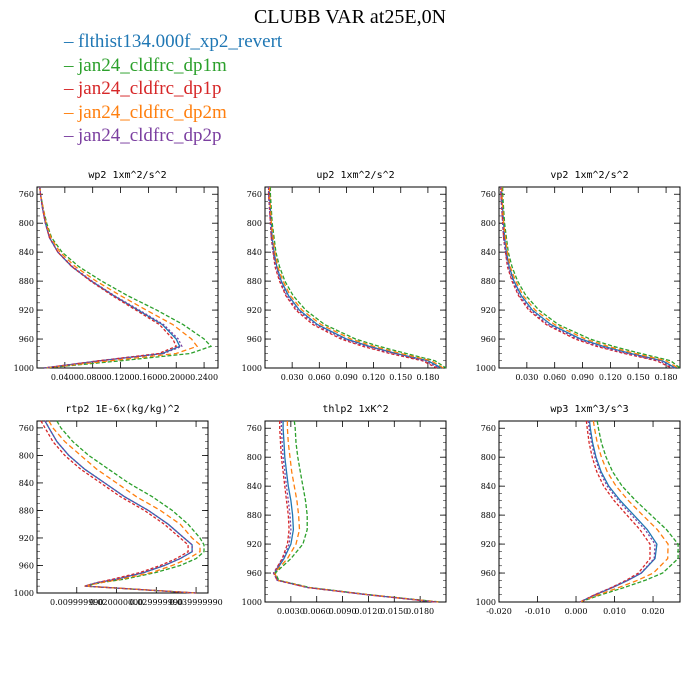 This screenshot has height=700, width=700. Describe the element at coordinates (400, 377) in the screenshot. I see `x-tick-label: 0.150` at that location.